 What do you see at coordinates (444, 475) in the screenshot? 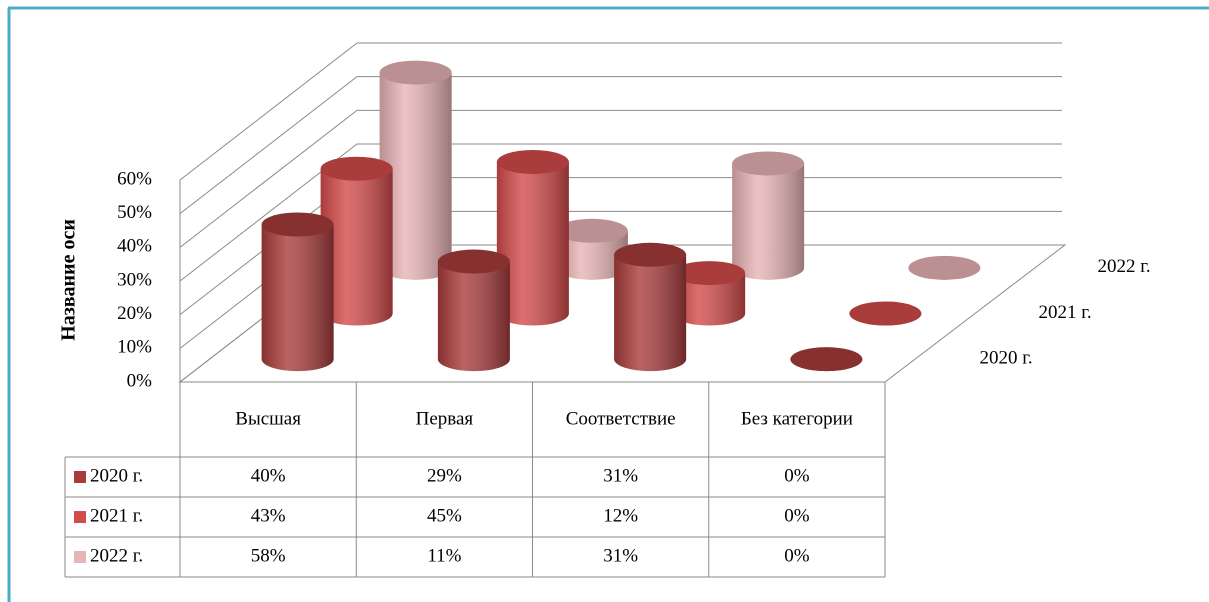
I see `value-label: 29%` at bounding box center [444, 475].